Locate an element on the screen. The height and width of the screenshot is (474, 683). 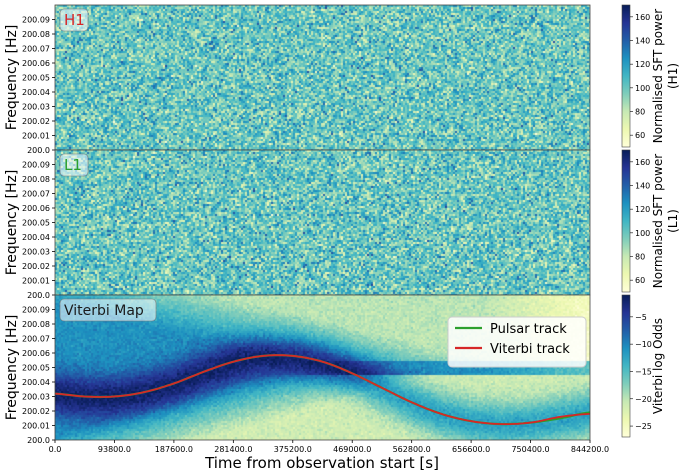
panel-label: H1 is located at coordinates (74, 20).